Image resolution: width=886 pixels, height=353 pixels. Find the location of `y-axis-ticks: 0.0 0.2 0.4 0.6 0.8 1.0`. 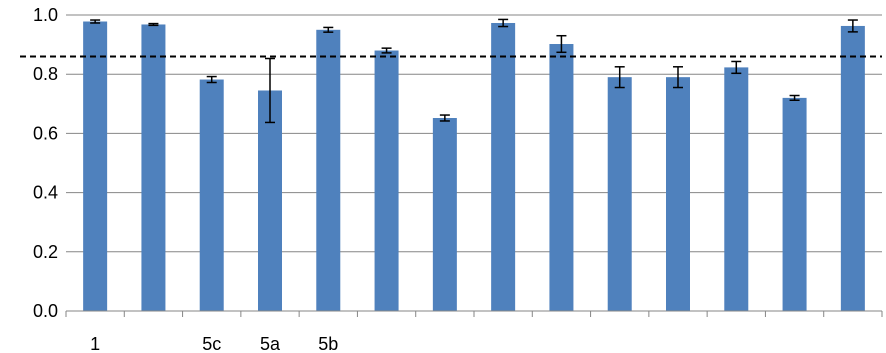

y-axis-ticks: 0.0 0.2 0.4 0.6 0.8 1.0 is located at coordinates (45, 163).